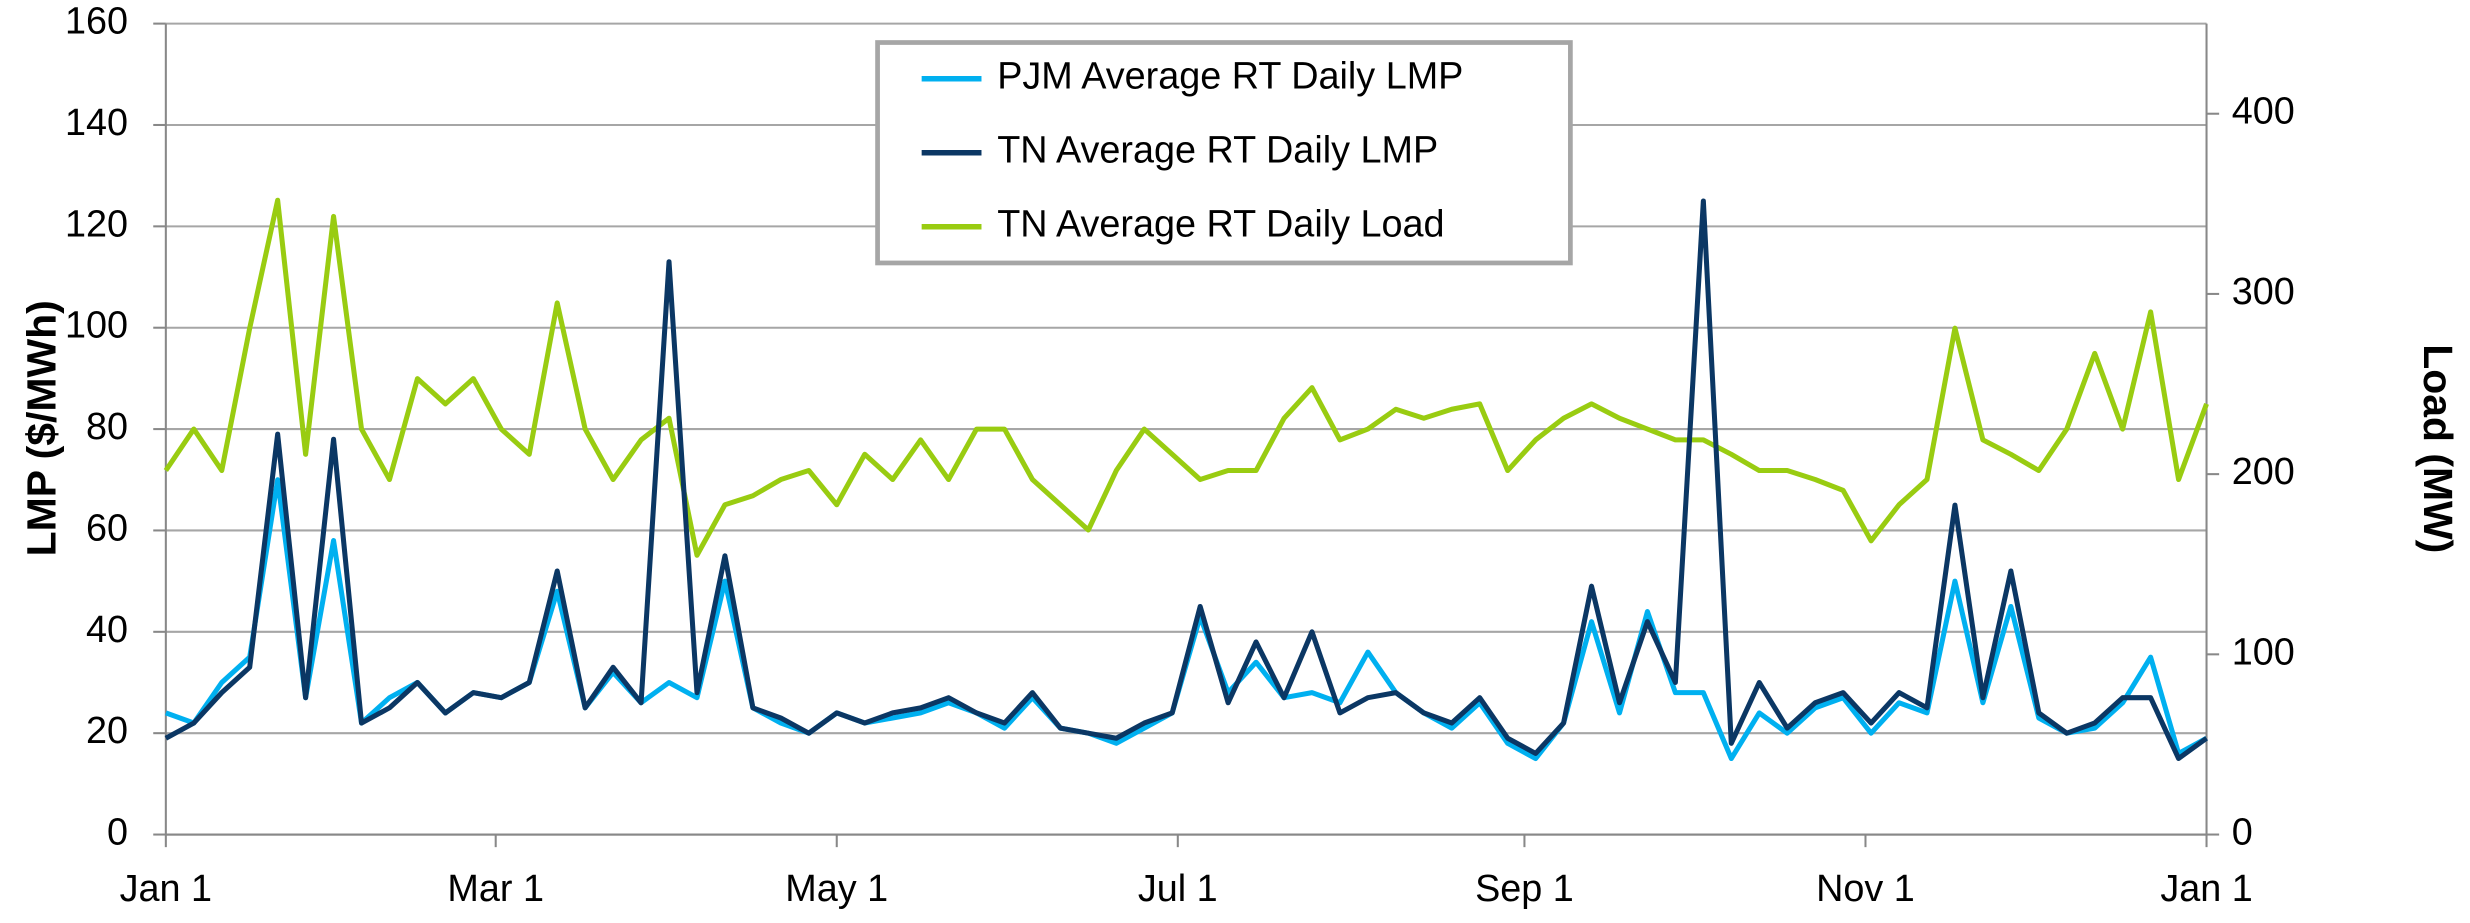 The width and height of the screenshot is (2470, 923). I want to click on y2-tick-label: 0, so click(2242, 833).